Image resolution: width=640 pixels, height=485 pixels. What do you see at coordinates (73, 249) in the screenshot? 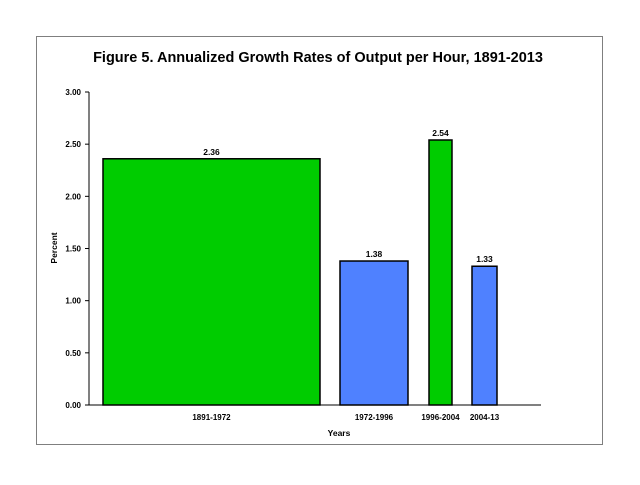
I see `y-tick-label: 1.50` at bounding box center [73, 249].